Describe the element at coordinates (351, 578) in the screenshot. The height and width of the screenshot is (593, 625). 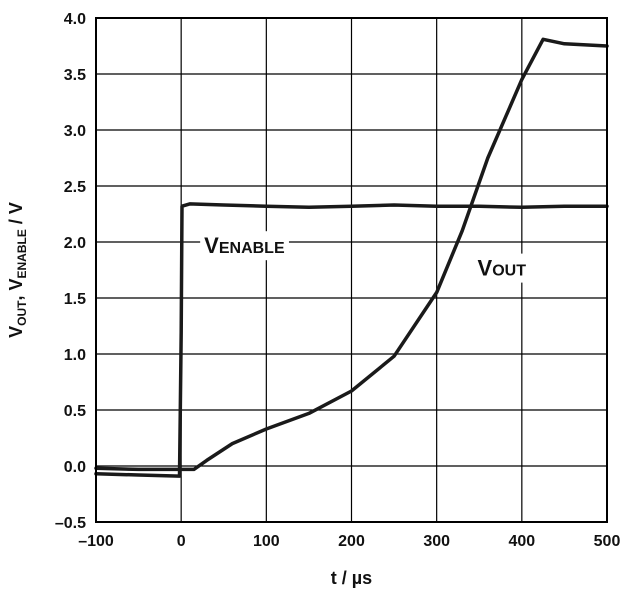
I see `x-axis-label: t / µs` at that location.